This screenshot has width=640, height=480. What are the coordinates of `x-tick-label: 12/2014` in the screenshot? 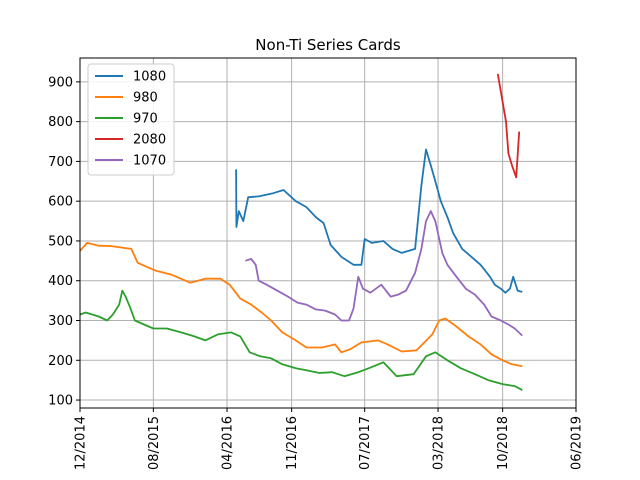 It's located at (81, 443).